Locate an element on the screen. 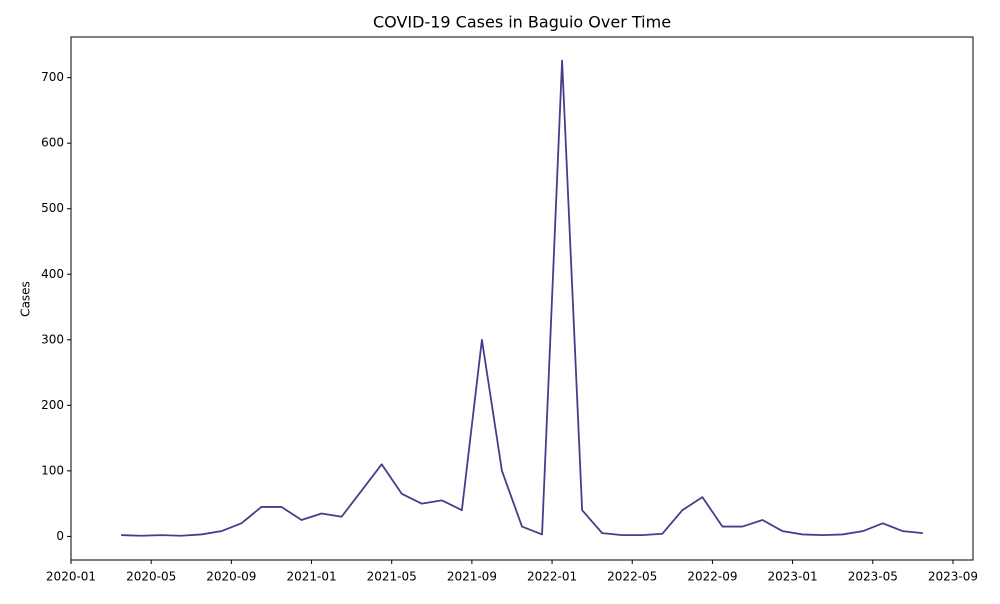  x-tick-label: 2023-01 is located at coordinates (793, 577).